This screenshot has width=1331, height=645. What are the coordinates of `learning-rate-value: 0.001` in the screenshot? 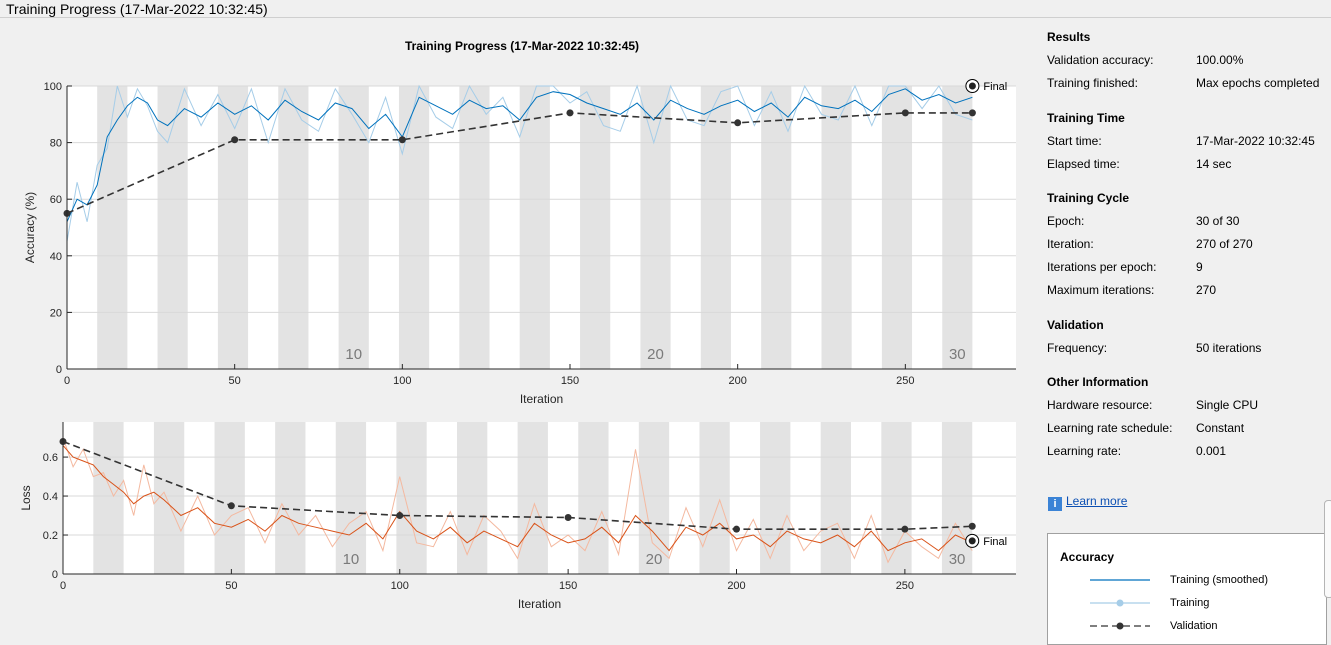 It's located at (1211, 451).